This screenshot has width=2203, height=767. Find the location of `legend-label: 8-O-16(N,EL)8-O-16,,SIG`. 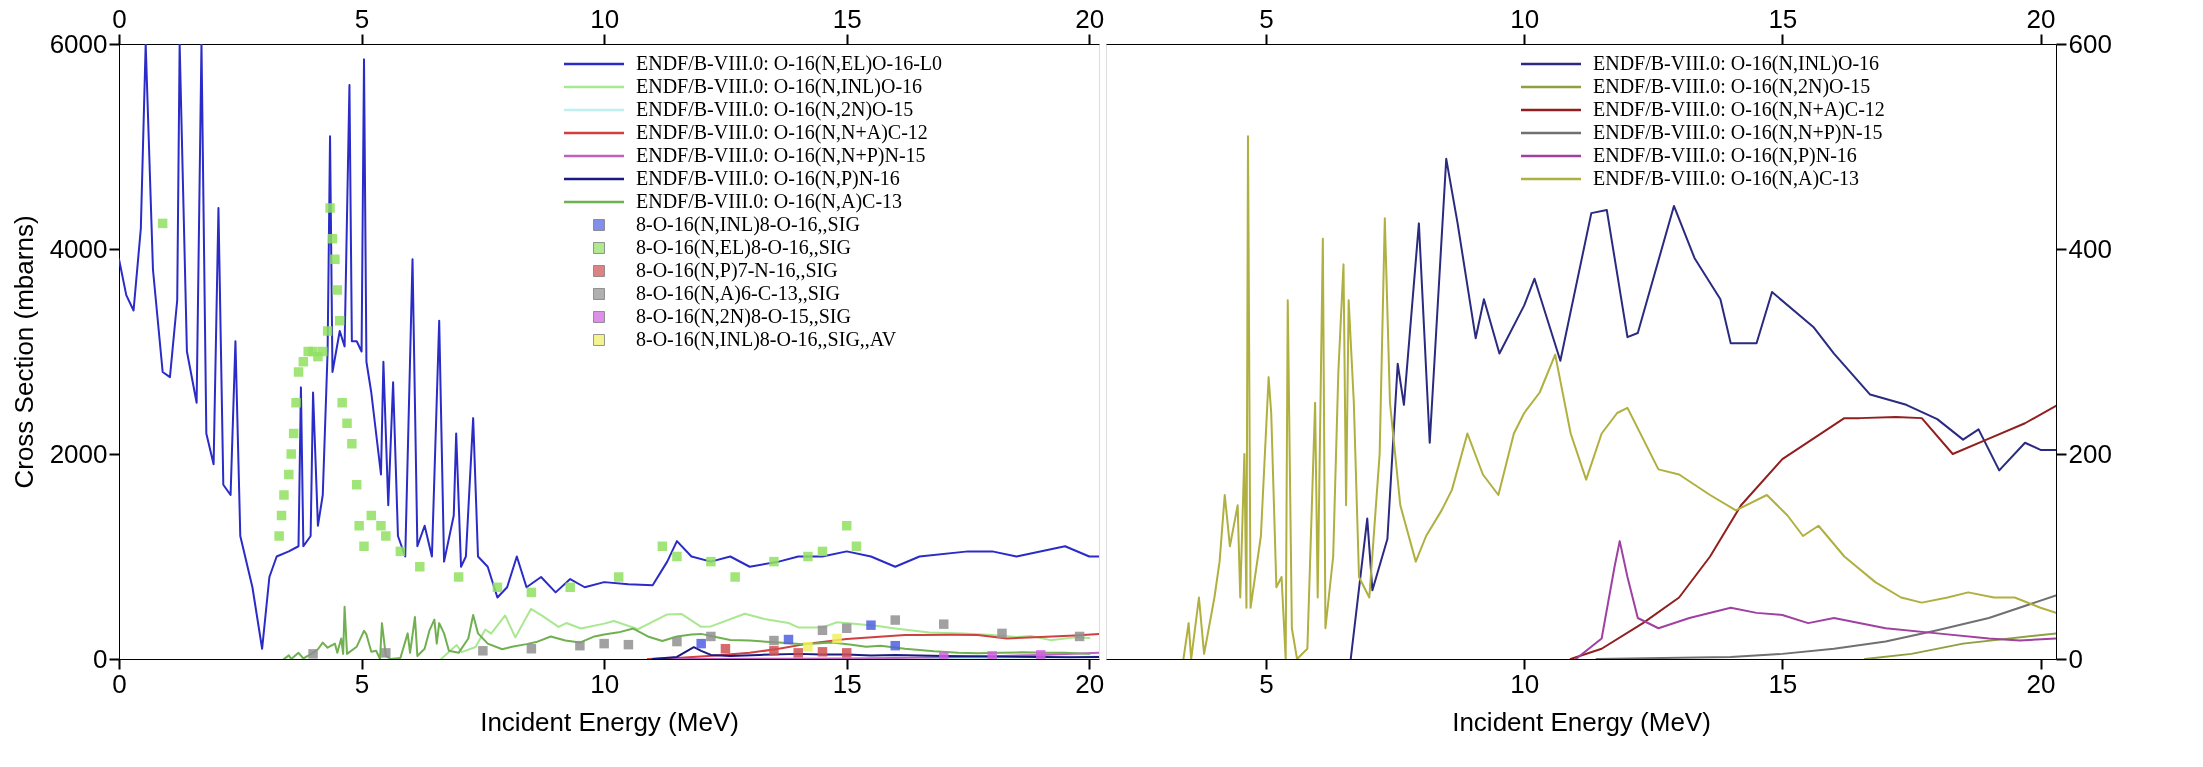

legend-label: 8-O-16(N,EL)8-O-16,,SIG is located at coordinates (743, 247).